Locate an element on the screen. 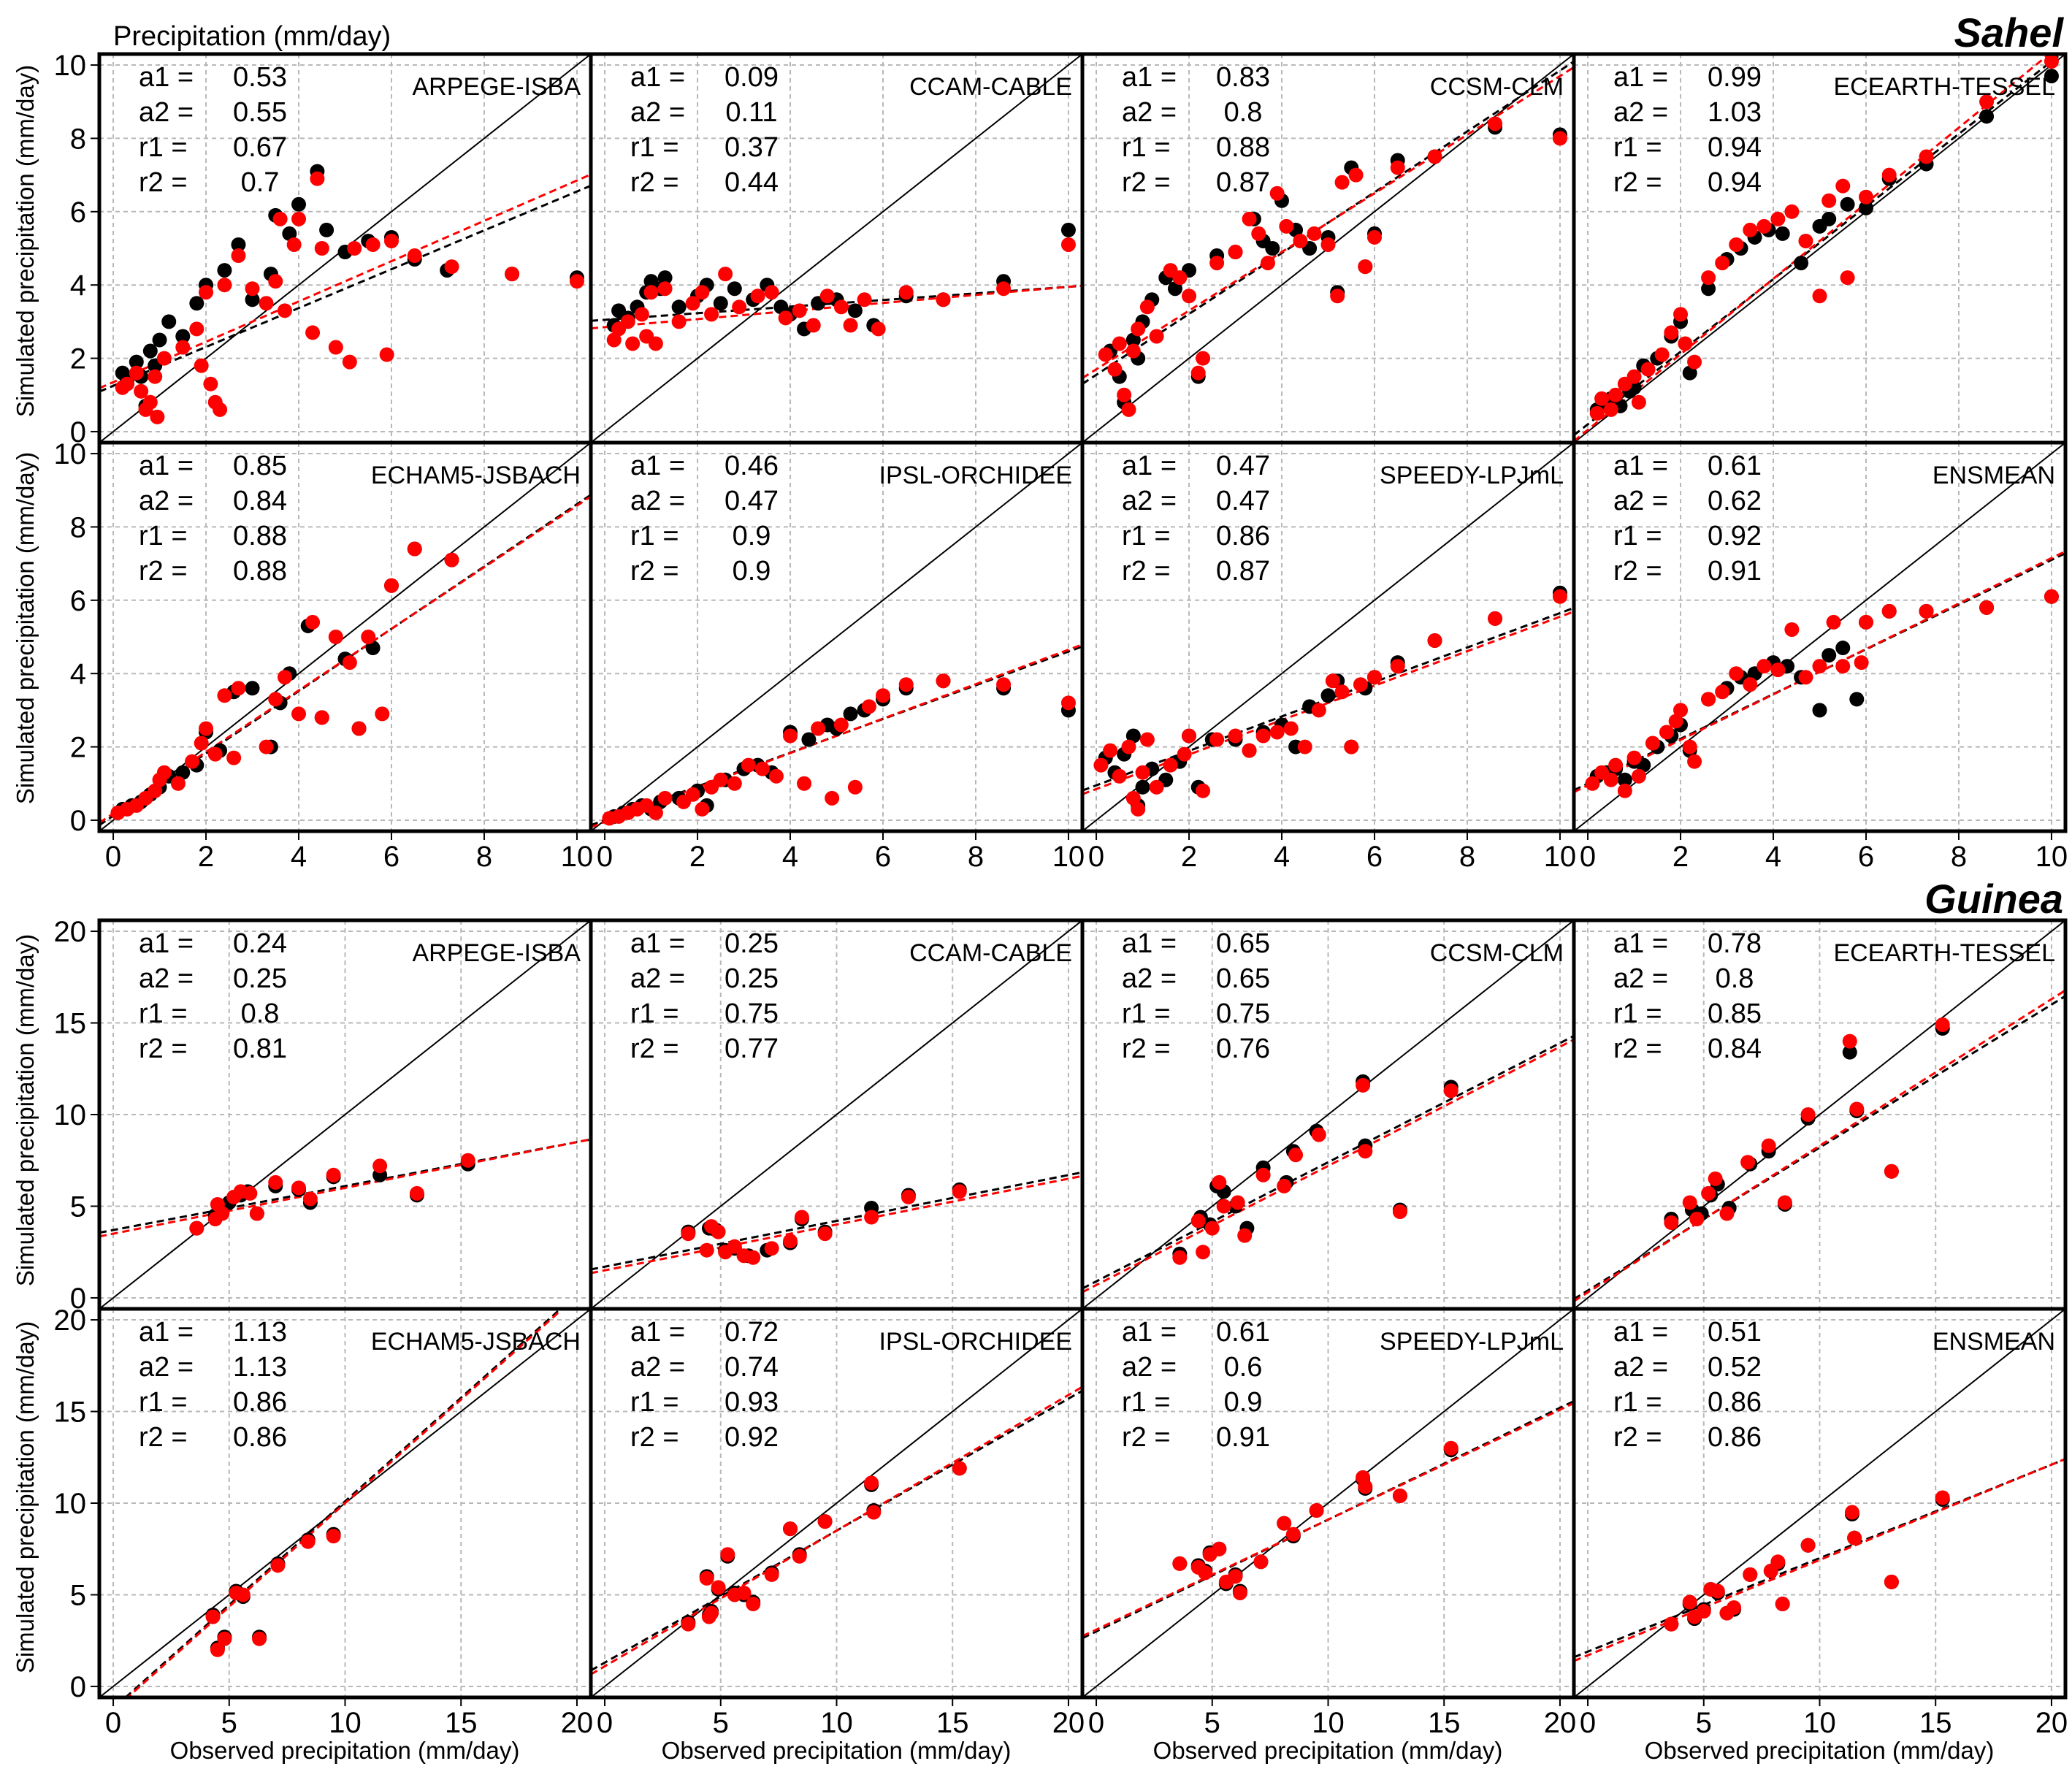 Image resolution: width=2072 pixels, height=1769 pixels. stat-value: 1.03 is located at coordinates (1735, 112).